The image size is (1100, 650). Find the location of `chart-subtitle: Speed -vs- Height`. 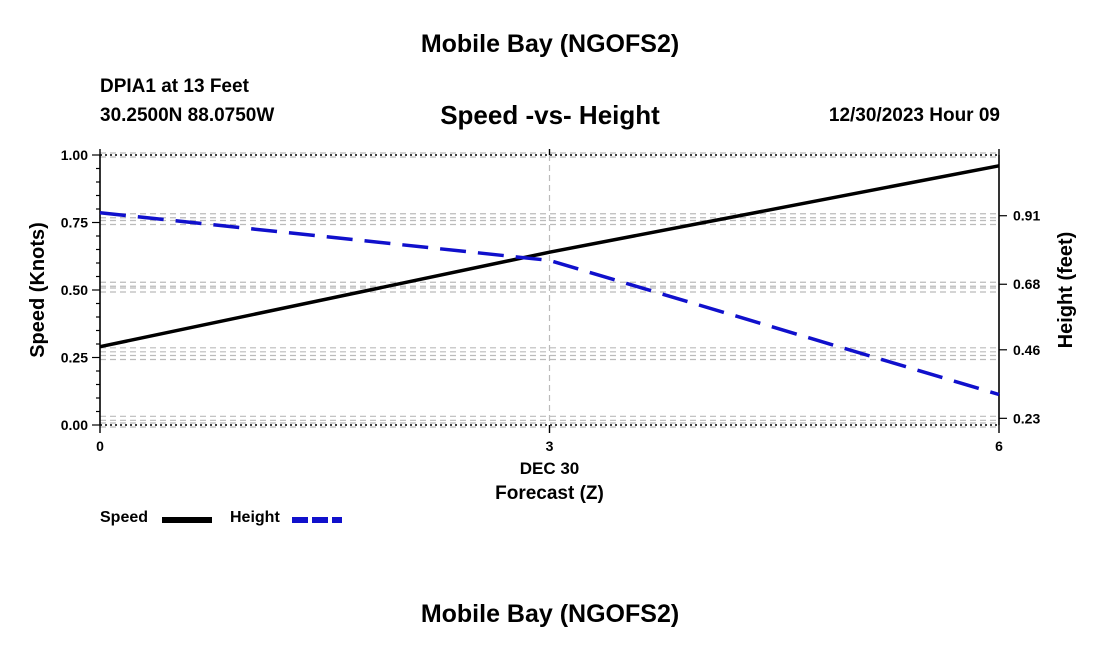

chart-subtitle: Speed -vs- Height is located at coordinates (550, 115).